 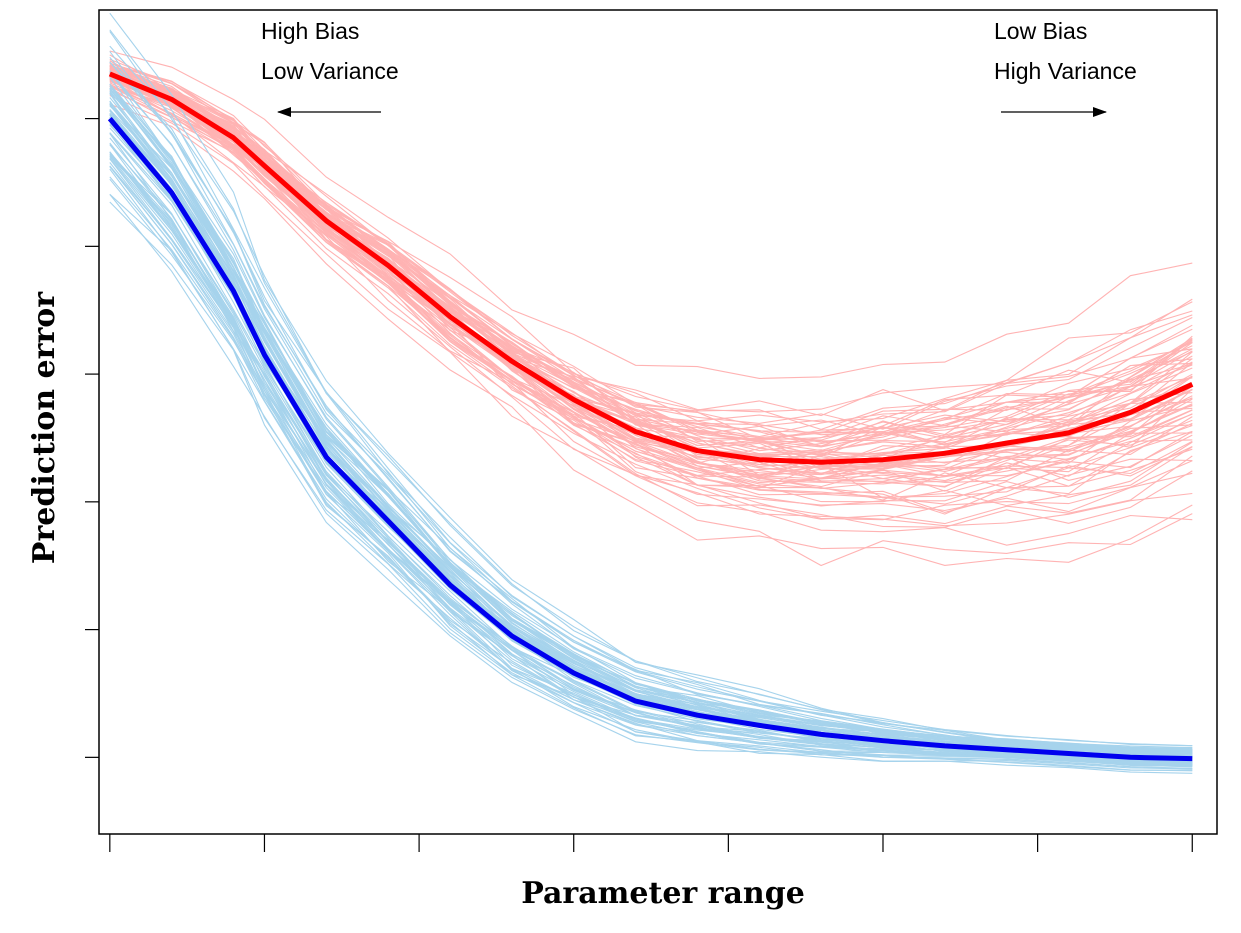 I want to click on annotation-low-variance: Low Variance, so click(x=330, y=71).